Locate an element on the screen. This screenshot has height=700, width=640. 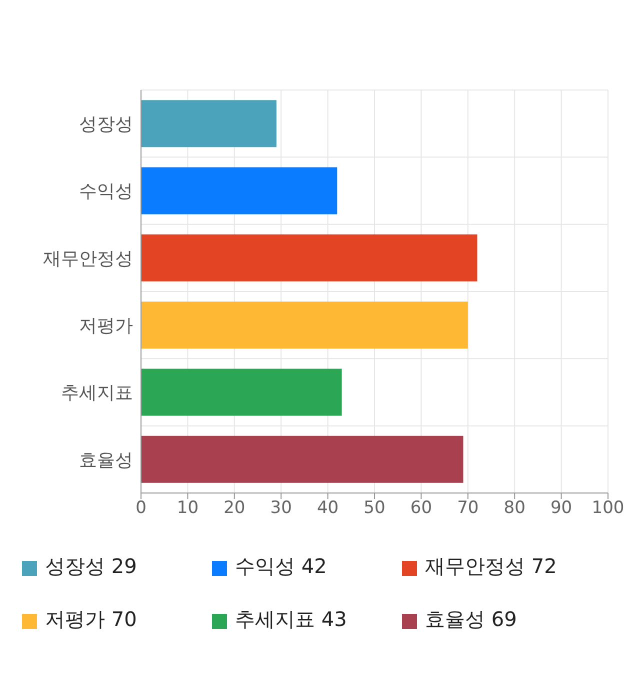
y-tick-label: 수익성 is located at coordinates (106, 191).